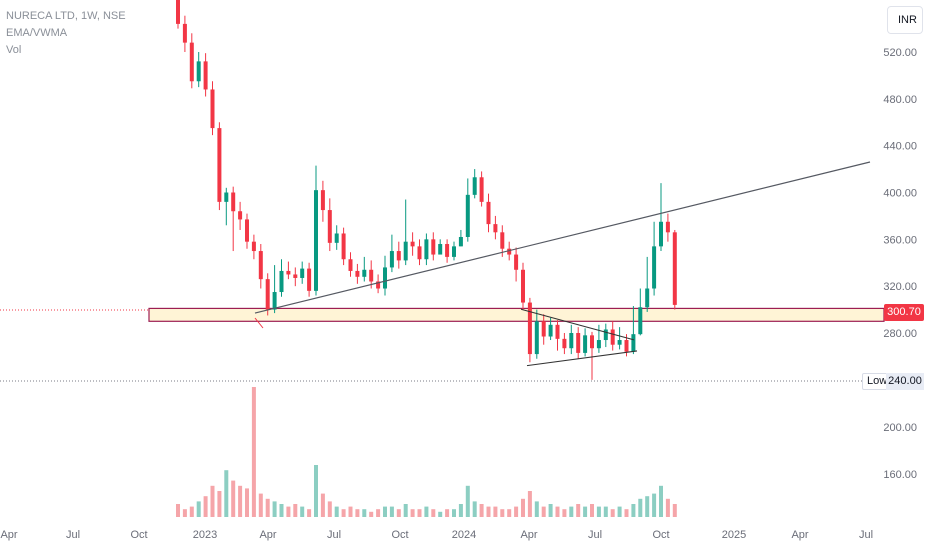 This screenshot has height=550, width=932. What do you see at coordinates (582, 358) in the screenshot?
I see `triangle-lower-line` at bounding box center [582, 358].